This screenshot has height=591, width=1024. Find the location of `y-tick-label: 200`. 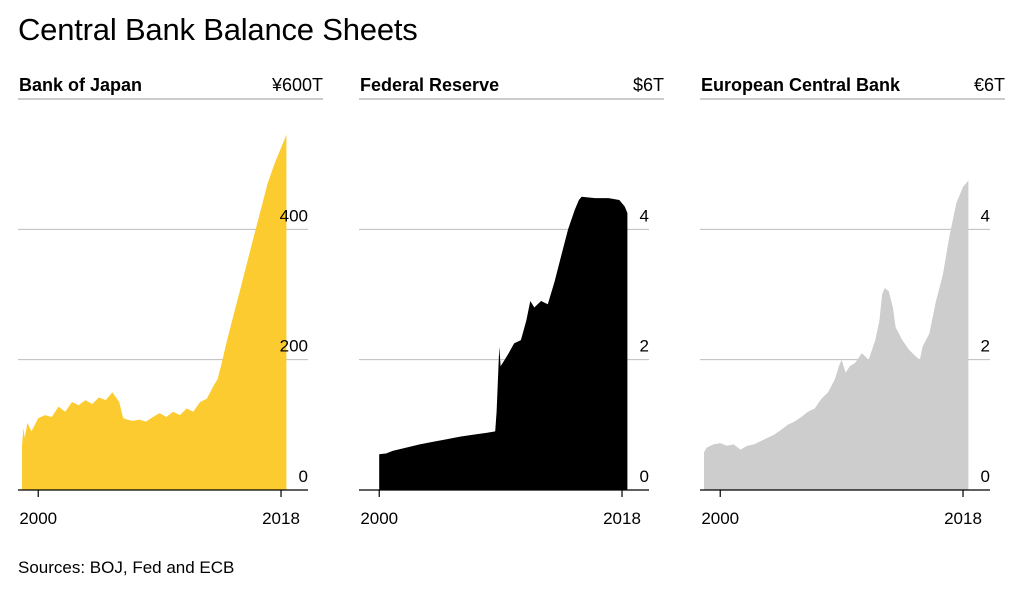

y-tick-label: 200 is located at coordinates (294, 346).